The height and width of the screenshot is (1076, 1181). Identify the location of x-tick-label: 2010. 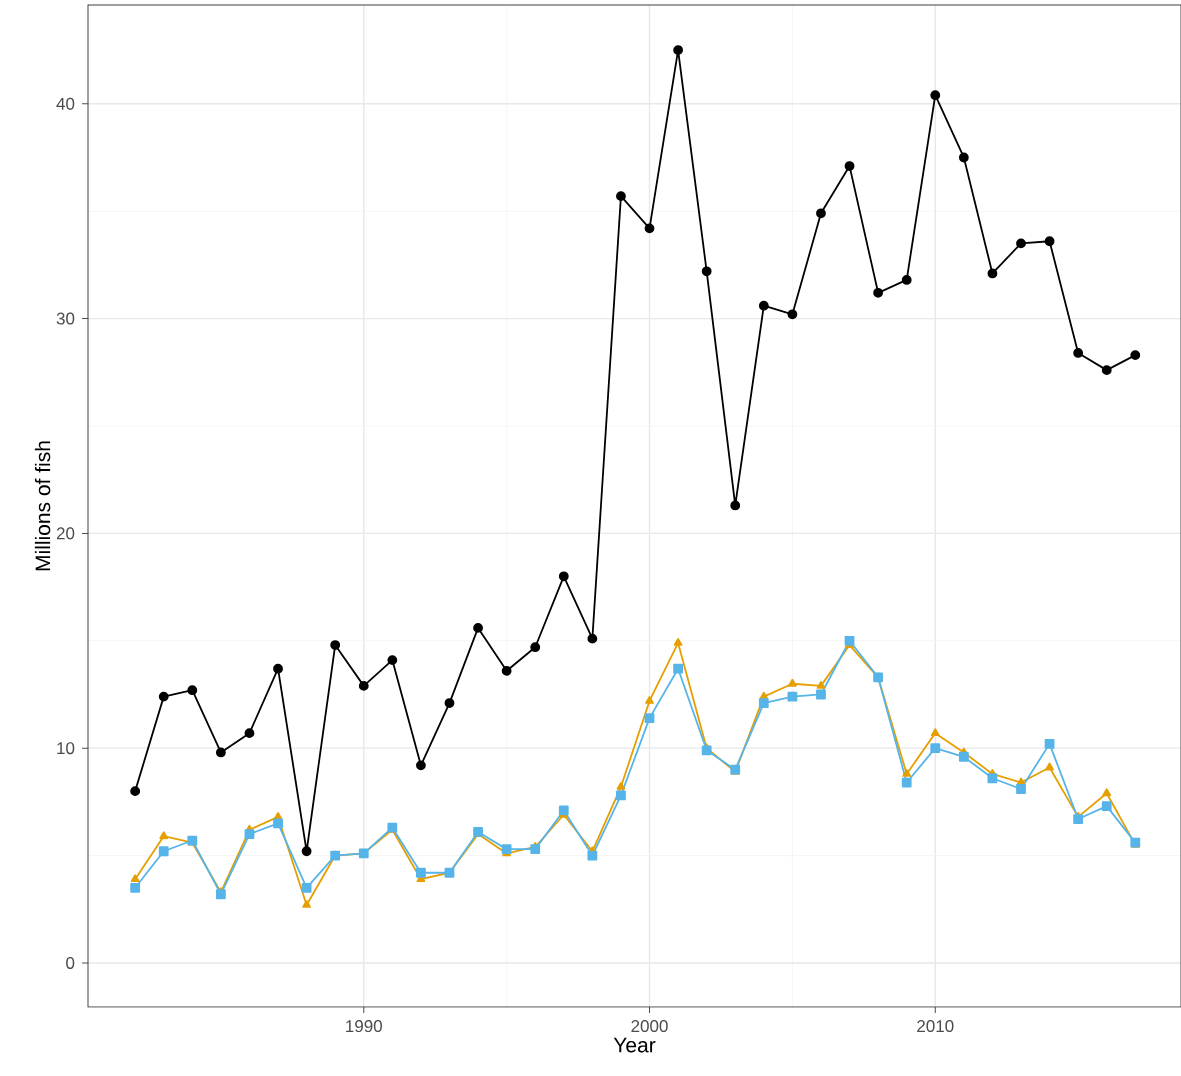
(935, 1026).